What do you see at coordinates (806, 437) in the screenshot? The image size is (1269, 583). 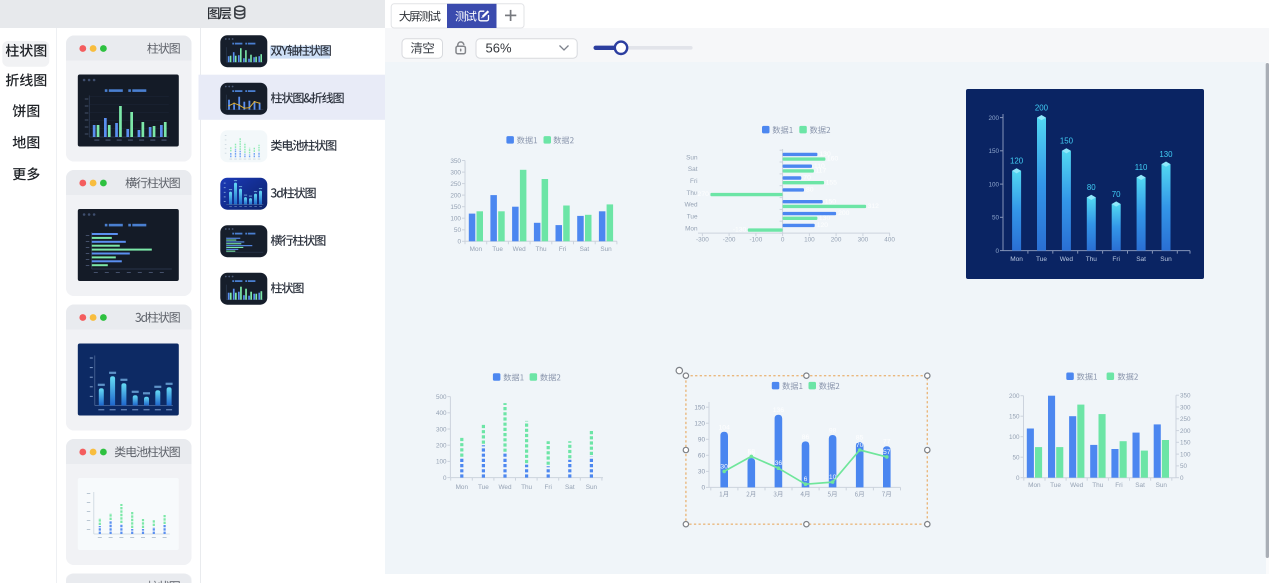 I see `svg-text: 86` at bounding box center [806, 437].